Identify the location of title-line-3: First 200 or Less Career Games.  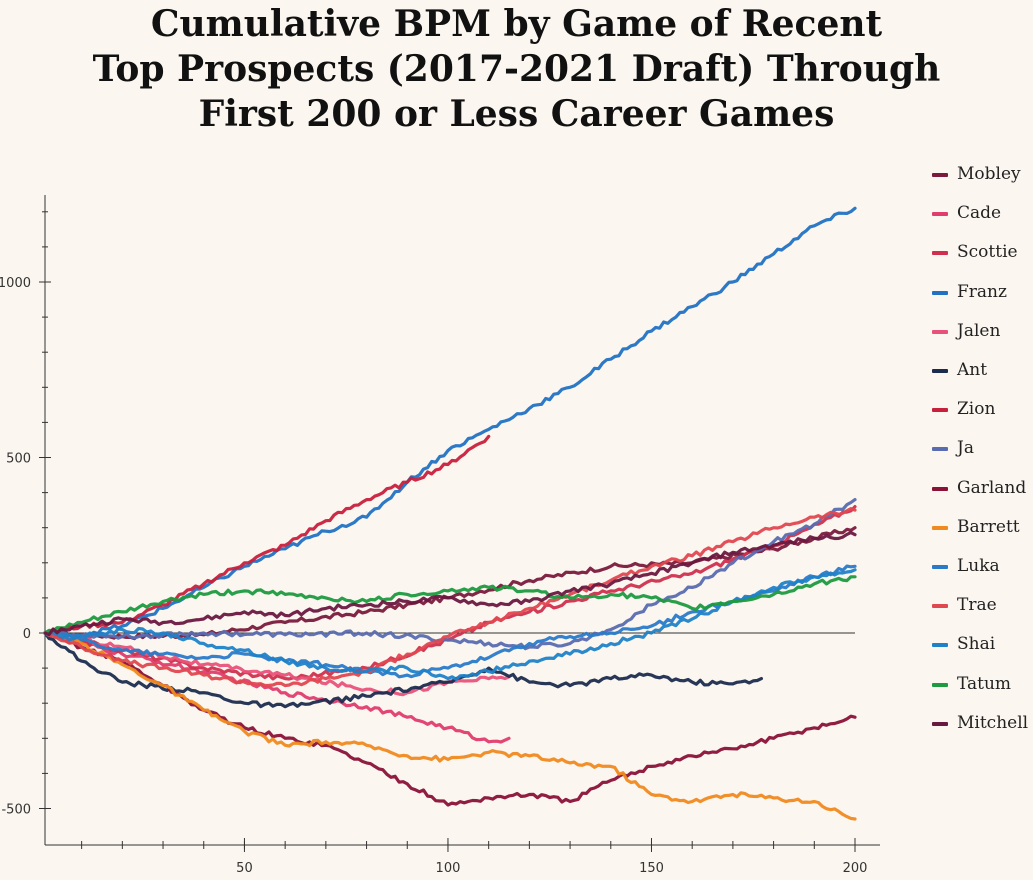
(516, 114).